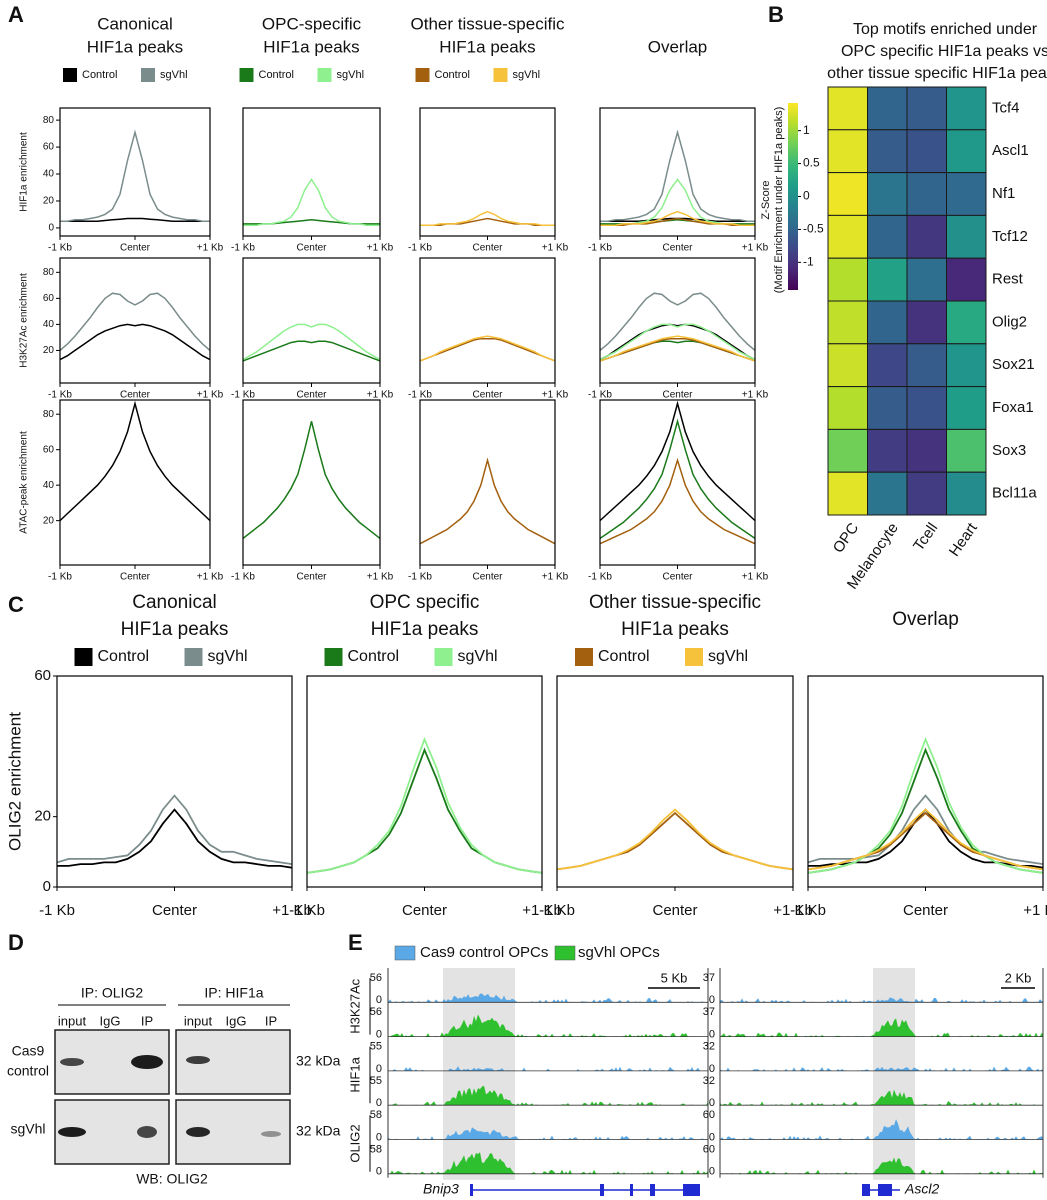 The width and height of the screenshot is (1047, 1200). Describe the element at coordinates (766, 199) in the screenshot. I see `colorbar-label: Z-Score` at that location.